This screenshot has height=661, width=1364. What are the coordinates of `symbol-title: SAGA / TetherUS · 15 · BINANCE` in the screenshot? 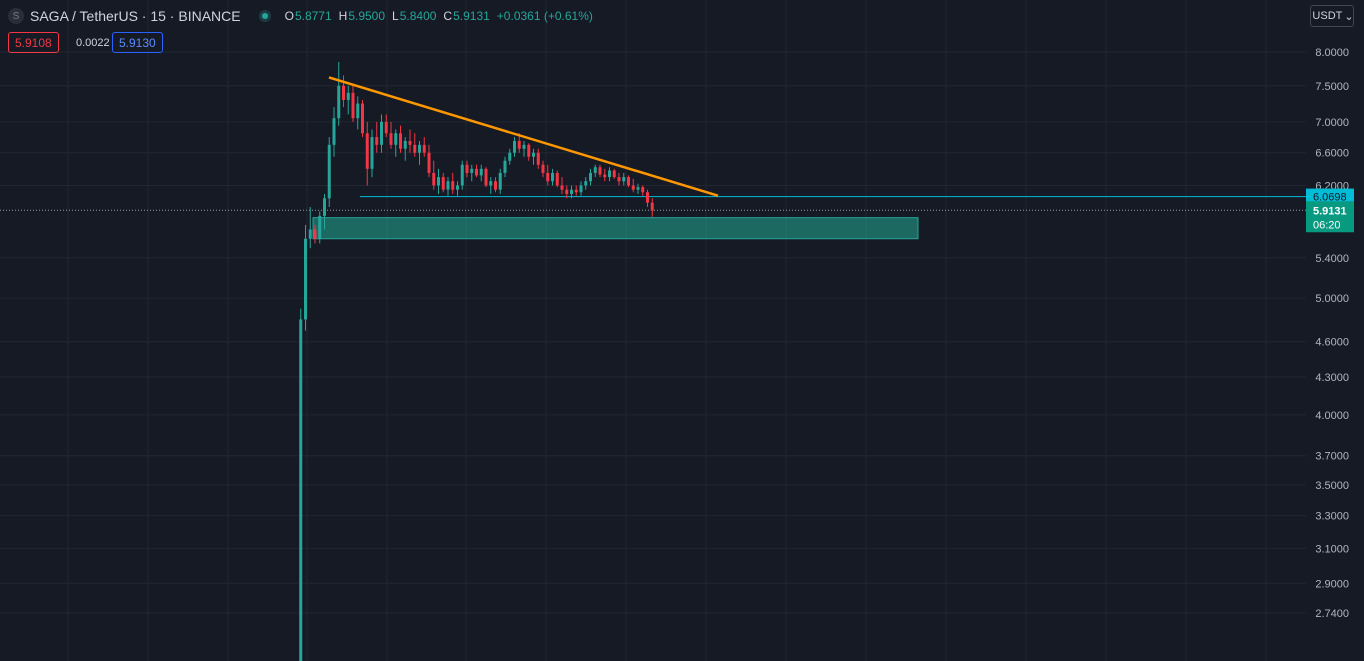 It's located at (135, 16).